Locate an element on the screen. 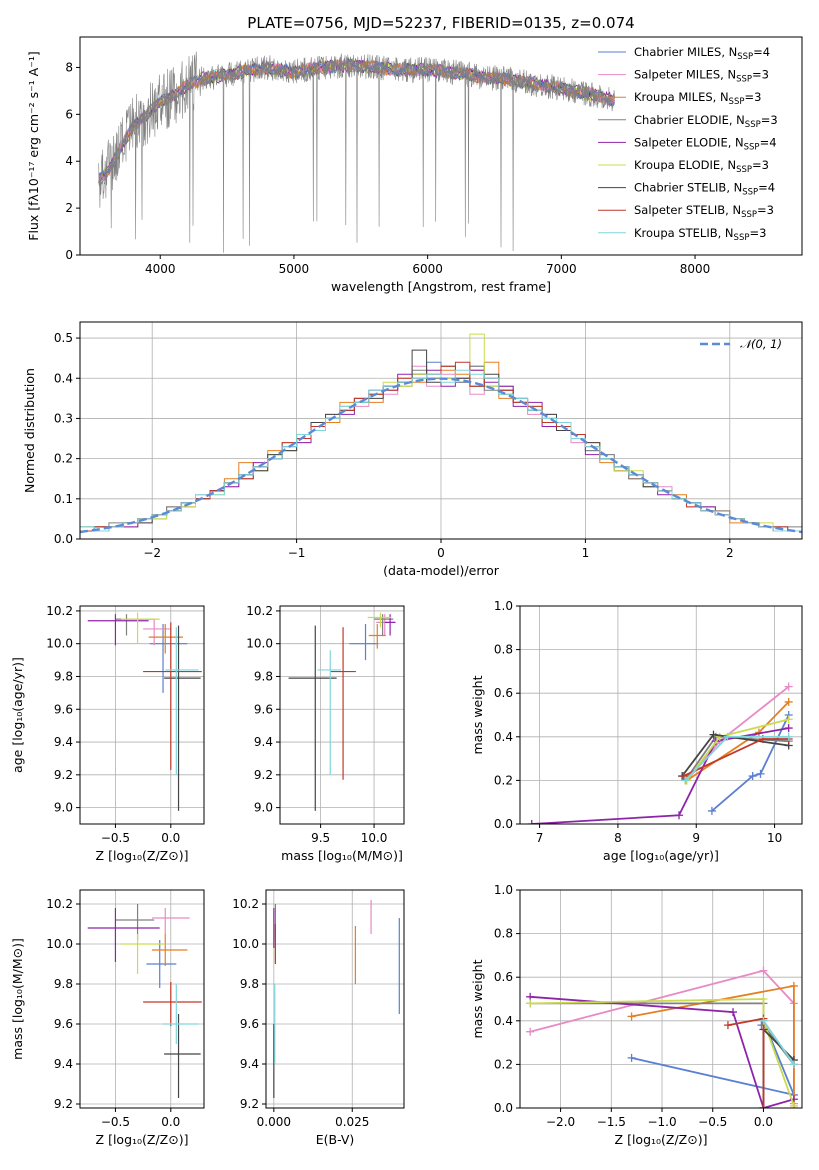 Image resolution: width=819 pixels, height=1170 pixels. y-tick-label: 0.5 is located at coordinates (63, 338).